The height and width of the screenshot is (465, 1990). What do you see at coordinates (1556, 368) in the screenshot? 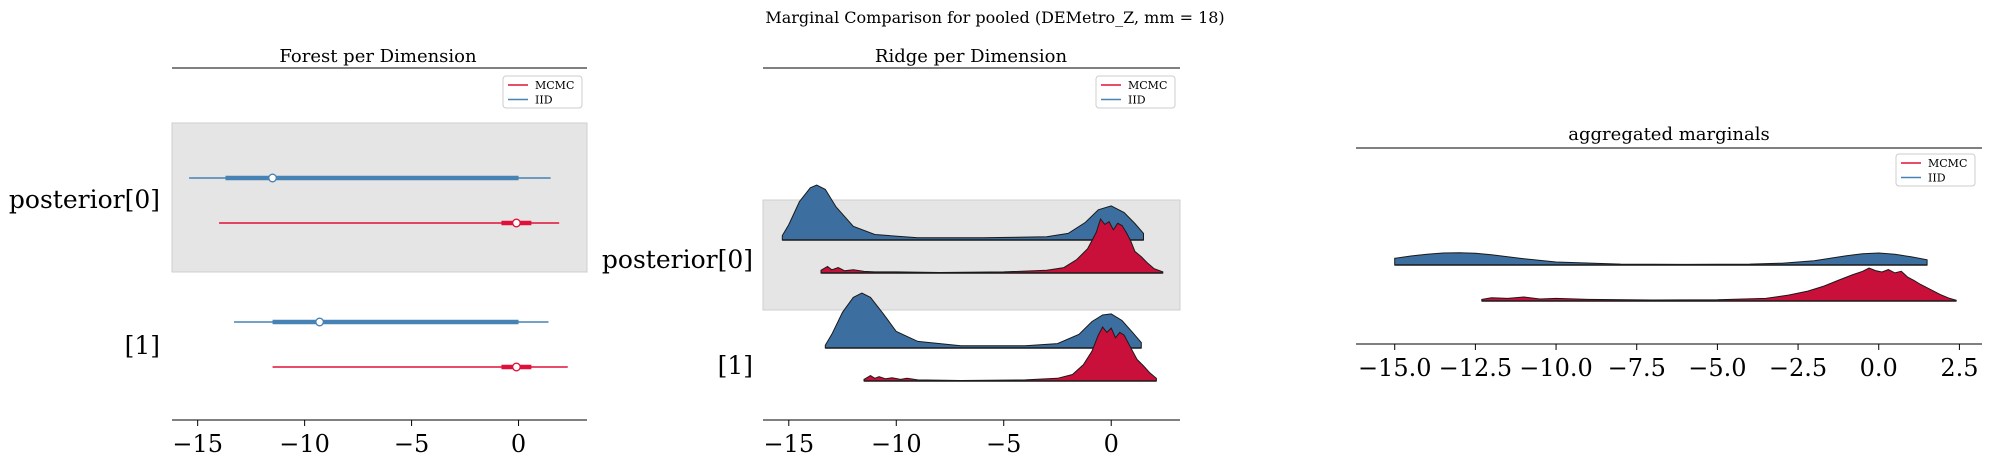
I see `x-tick-label: −10.0` at bounding box center [1556, 368].